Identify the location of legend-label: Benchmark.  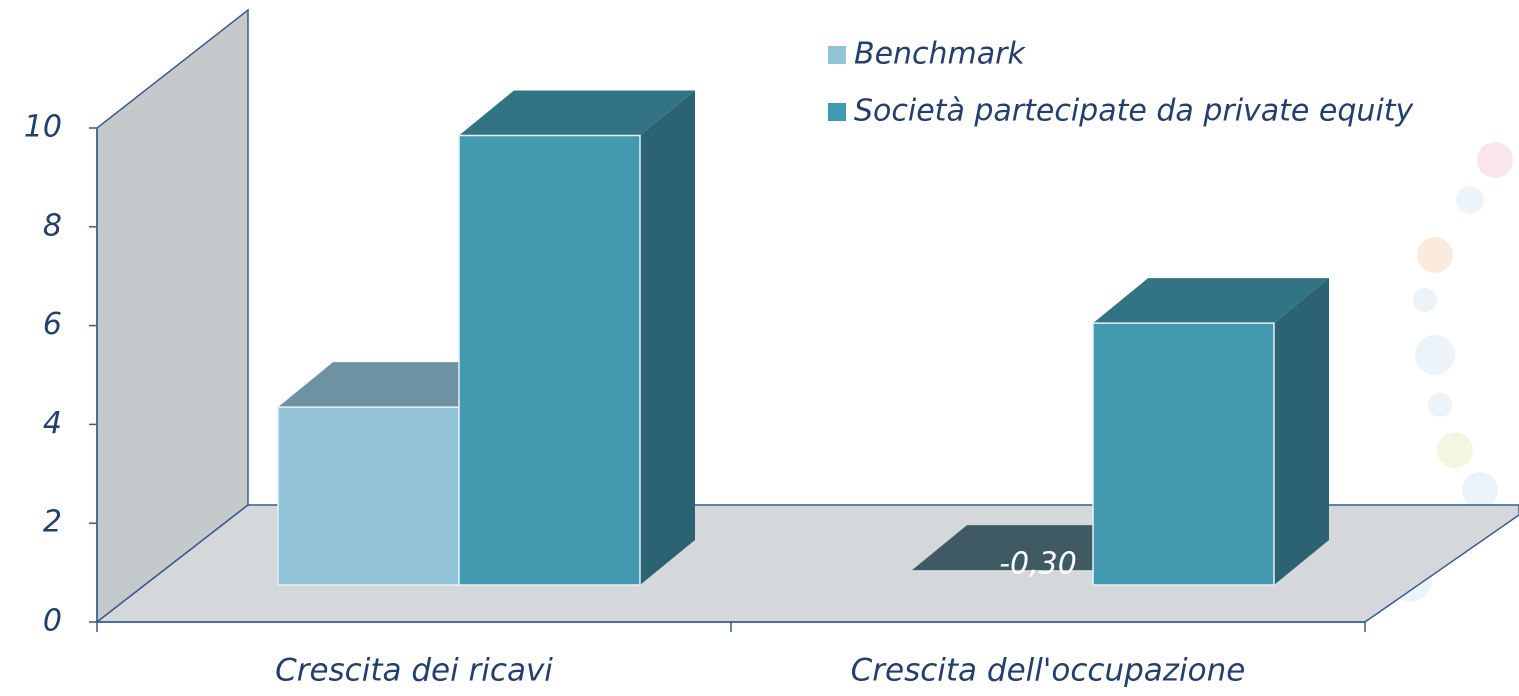
(940, 54).